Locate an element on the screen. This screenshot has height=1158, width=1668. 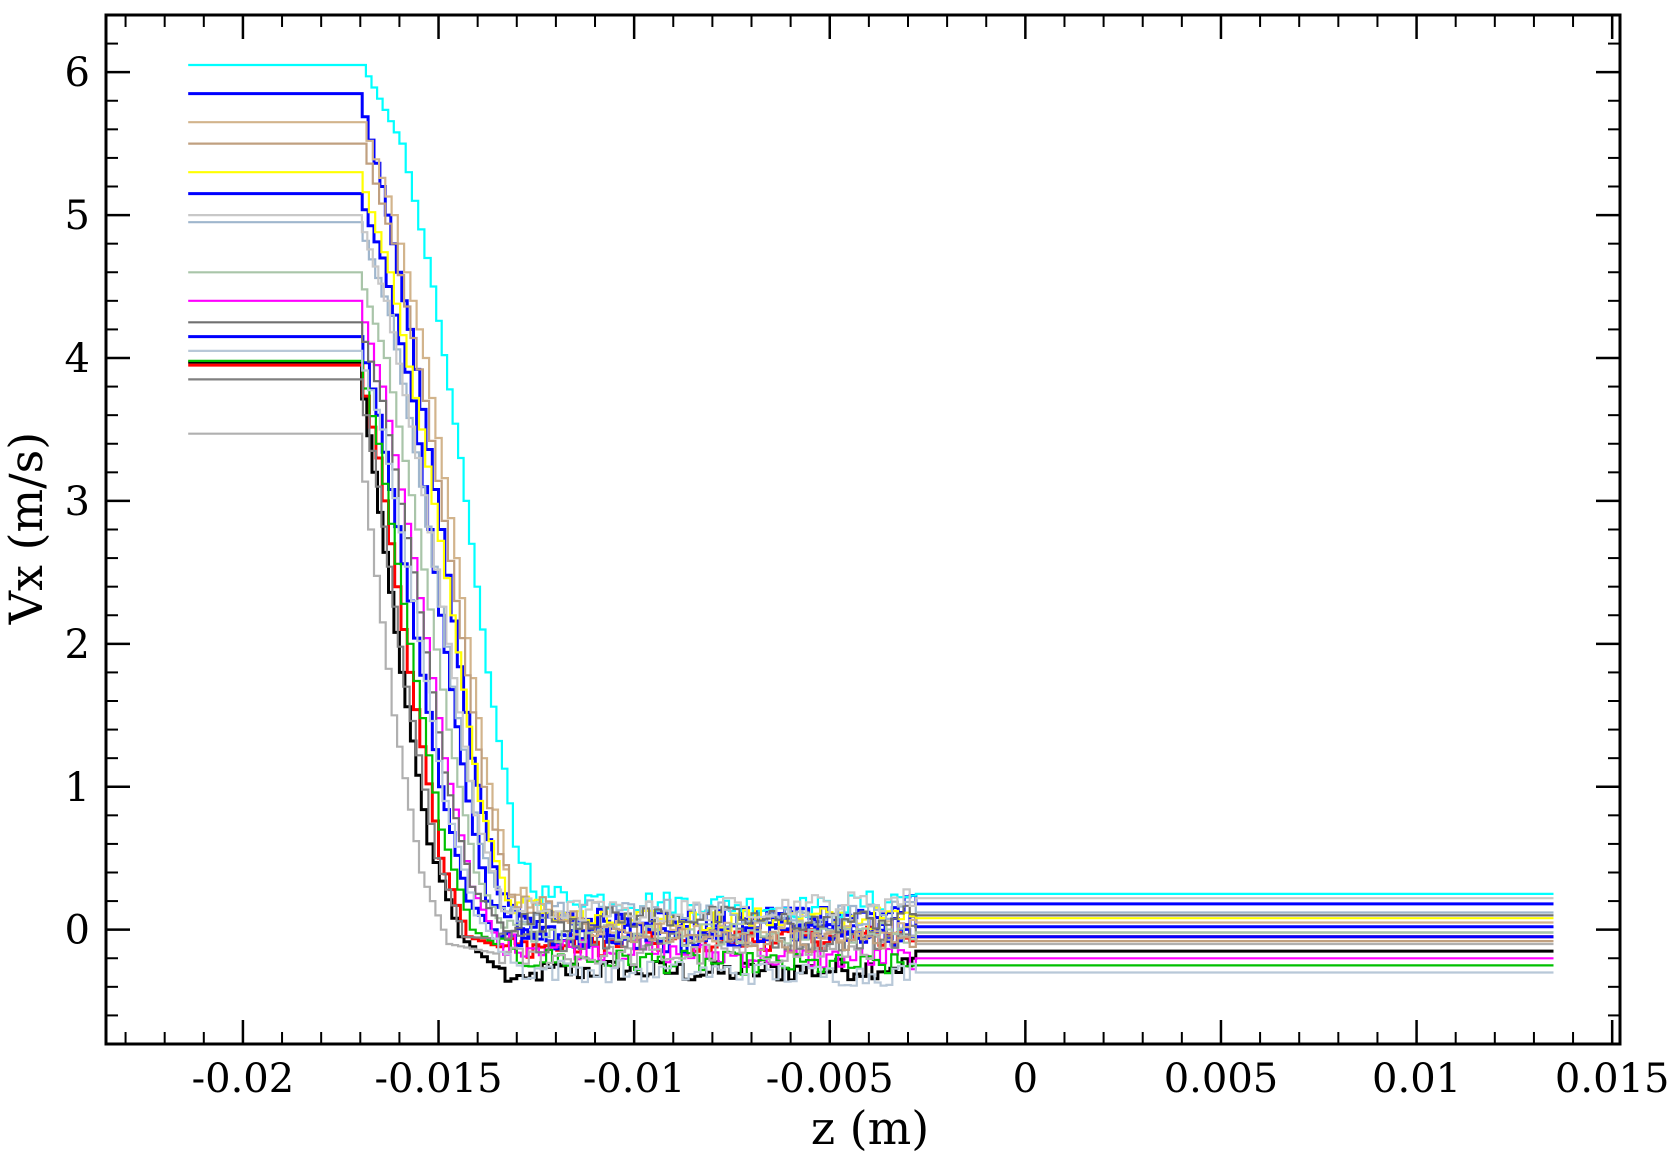
x-axis-tick-labels: -0.02 -0.015 -0.01 -0.005 0 0.005 0.01 0.015 is located at coordinates (930, 1079).